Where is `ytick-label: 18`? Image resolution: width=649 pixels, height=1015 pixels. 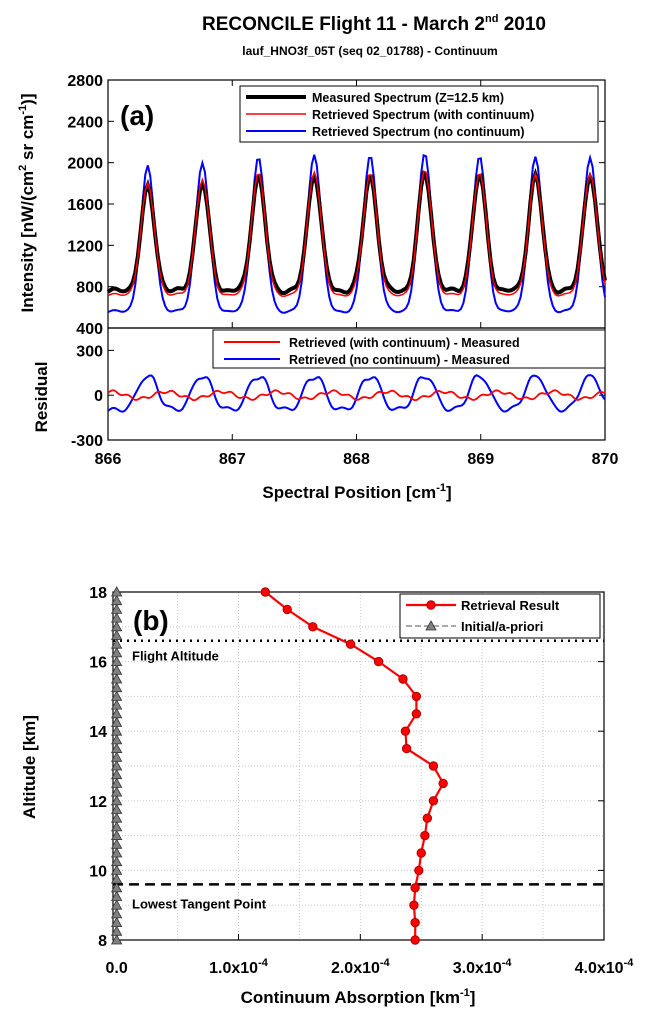
ytick-label: 18 is located at coordinates (98, 593).